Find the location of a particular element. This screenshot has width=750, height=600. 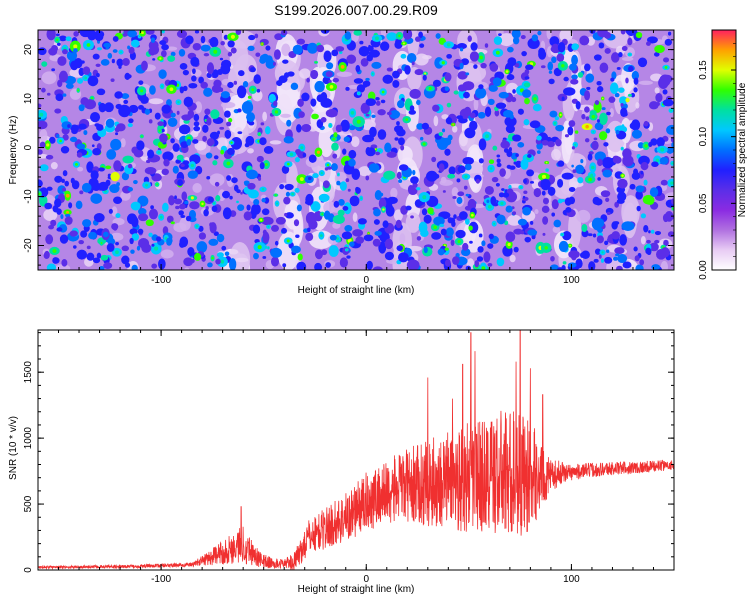

pale-patch is located at coordinates (50, 215).